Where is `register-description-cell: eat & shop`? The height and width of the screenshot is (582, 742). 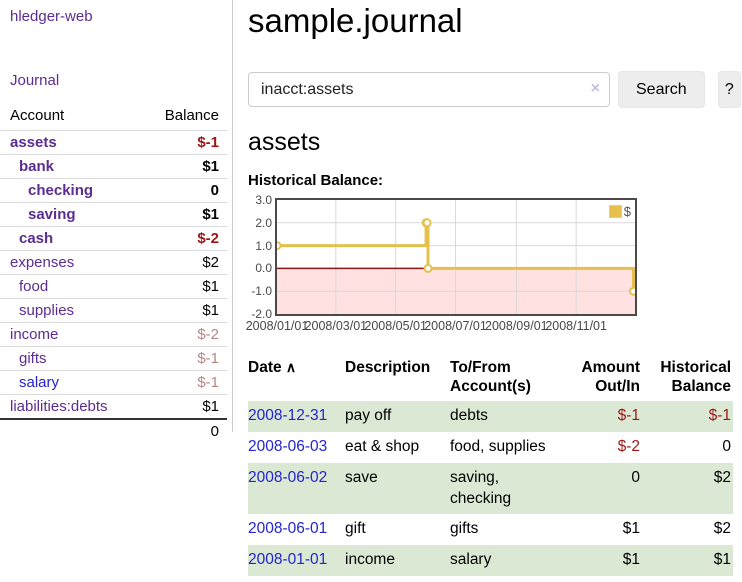
register-description-cell: eat & shop is located at coordinates (382, 446).